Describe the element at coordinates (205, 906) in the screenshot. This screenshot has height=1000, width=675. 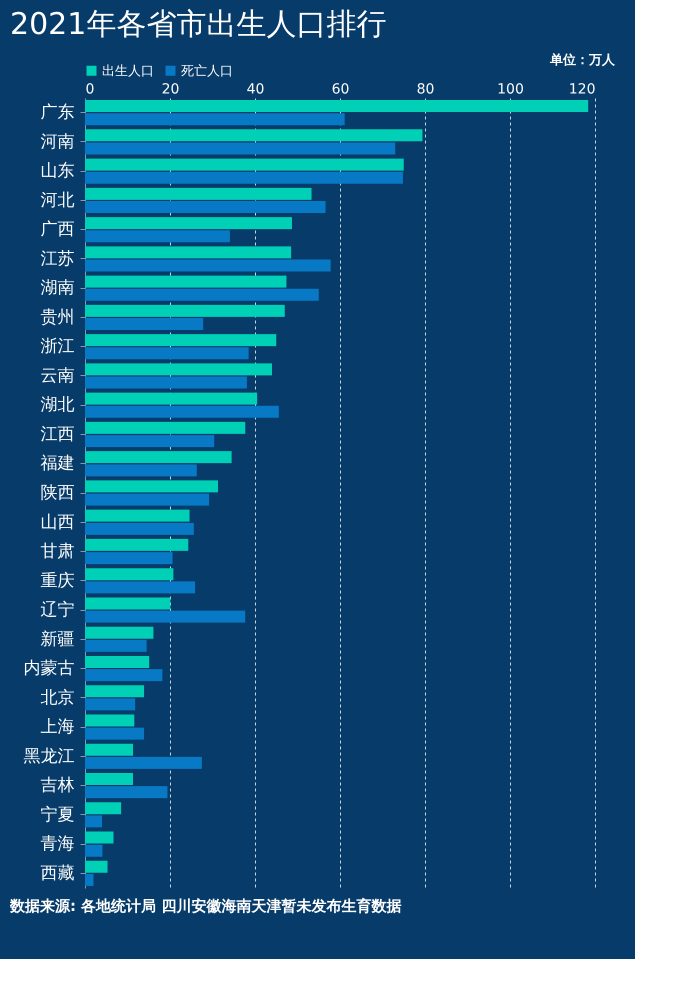
I see `source-note: 数据来源: 各地统计局 四川安徽海南天津暂未发布生育数据` at that location.